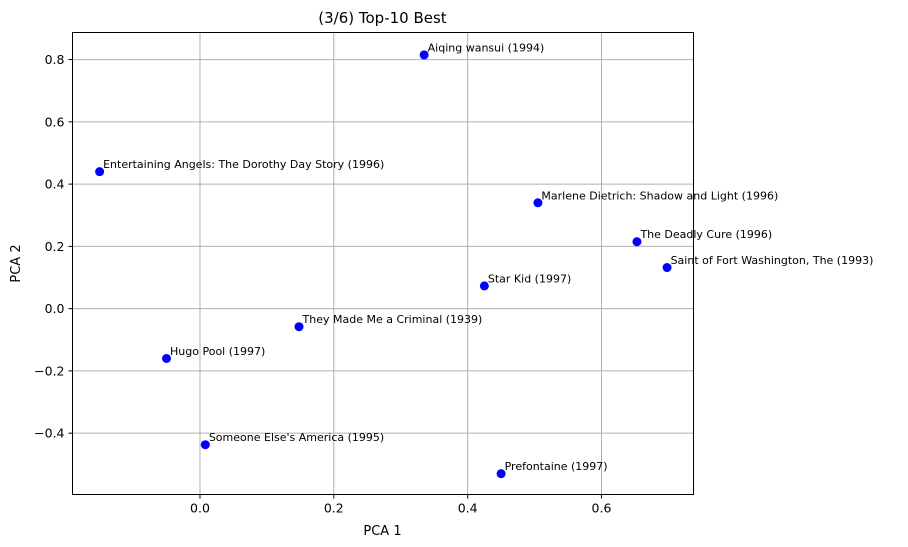  Describe the element at coordinates (529, 278) in the screenshot. I see `point-label: Star Kid (1997)` at that location.